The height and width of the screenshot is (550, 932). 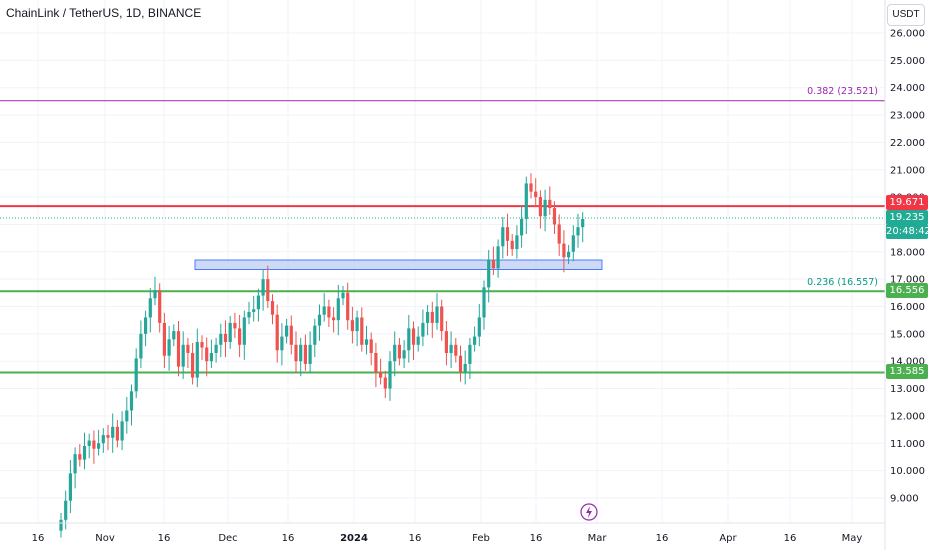 What do you see at coordinates (447, 538) in the screenshot?
I see `time-axis: 16 Nov 16 Dec 16 2024 16 Feb 16 Mar 16 Apr 16 May` at bounding box center [447, 538].